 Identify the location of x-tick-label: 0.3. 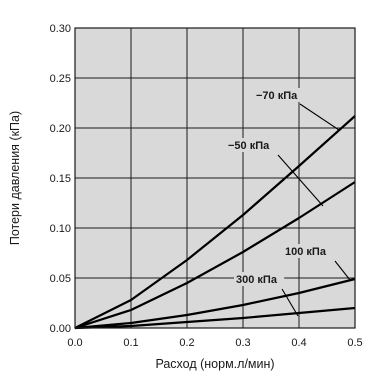
(242, 343).